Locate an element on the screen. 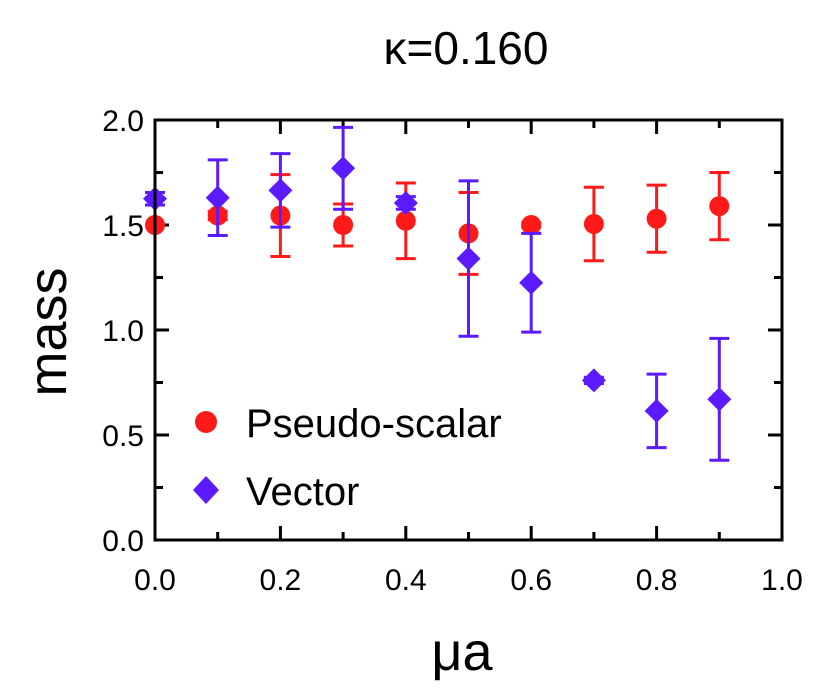 The width and height of the screenshot is (832, 691). x-tick-label: 0.4 is located at coordinates (406, 580).